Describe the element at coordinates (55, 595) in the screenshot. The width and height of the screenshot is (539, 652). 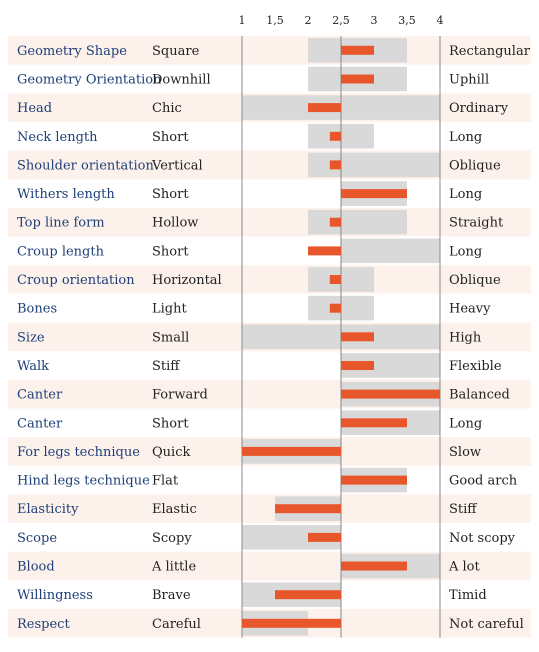
I see `trait-label: Willingness` at that location.